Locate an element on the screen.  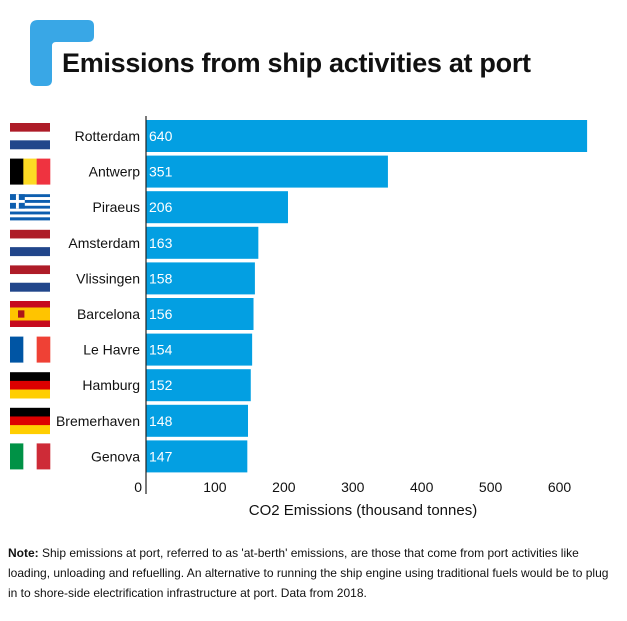
bar-hamburg is located at coordinates (198, 385).